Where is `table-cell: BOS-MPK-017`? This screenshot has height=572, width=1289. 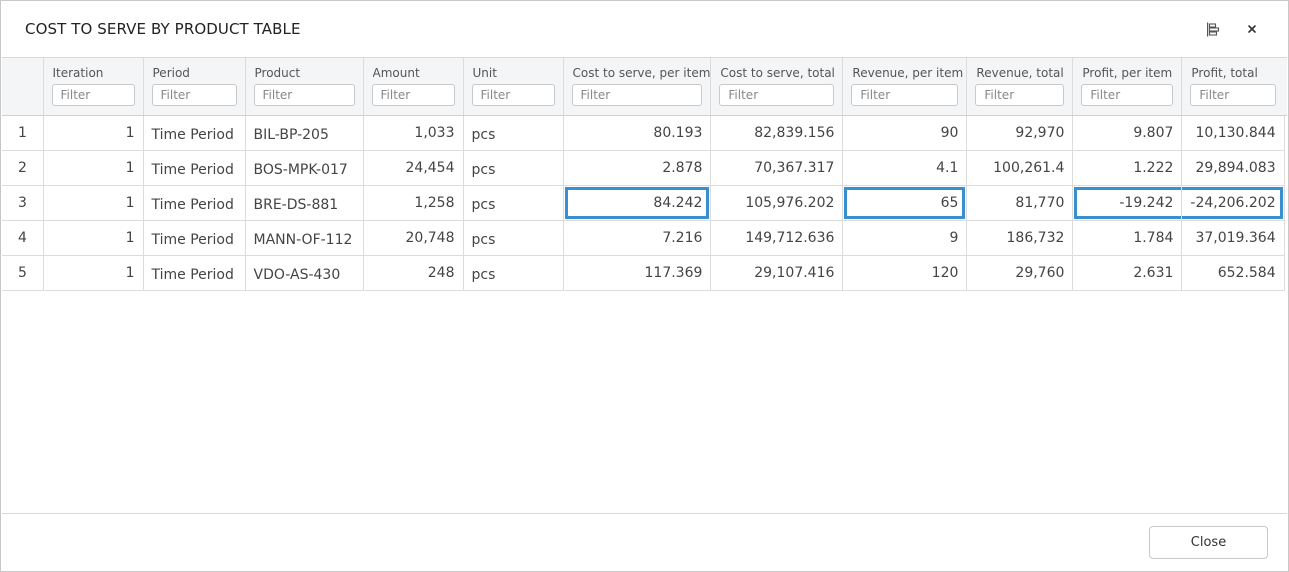 table-cell: BOS-MPK-017 is located at coordinates (304, 168).